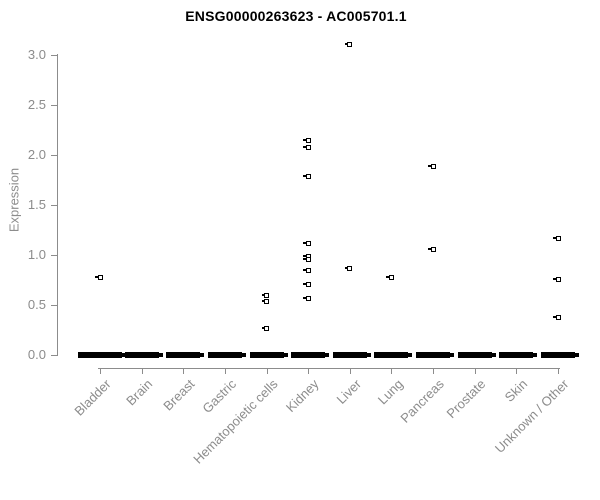 Image resolution: width=600 pixels, height=500 pixels. What do you see at coordinates (348, 391) in the screenshot?
I see `x-category-label: Liver` at bounding box center [348, 391].